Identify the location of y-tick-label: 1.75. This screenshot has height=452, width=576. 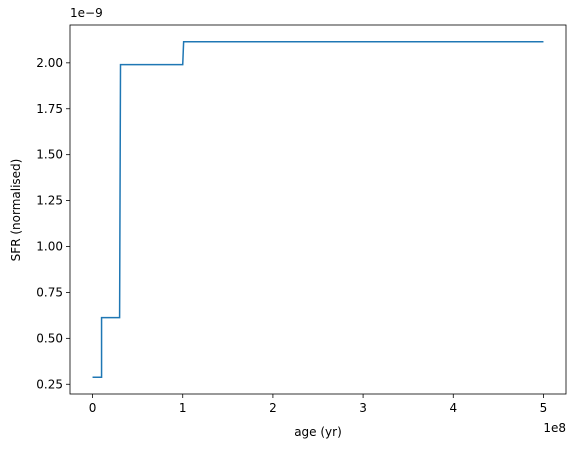
(49, 109).